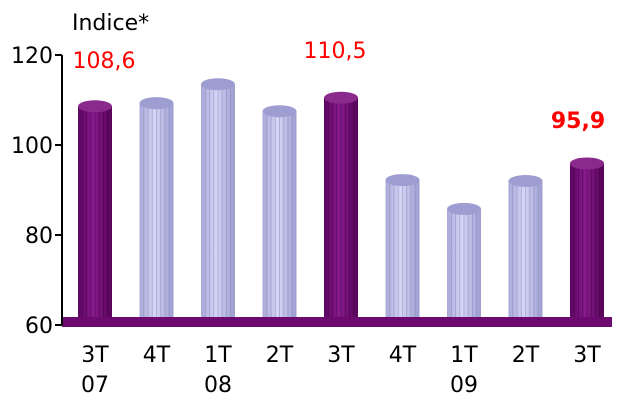  Describe the element at coordinates (104, 61) in the screenshot. I see `data-label: 108,6` at that location.